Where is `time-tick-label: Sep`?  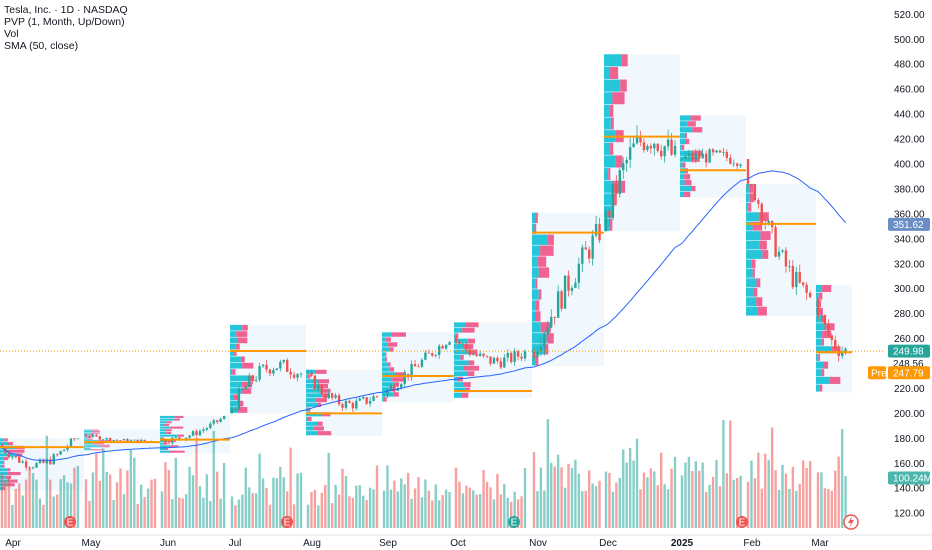
time-tick-label: Sep is located at coordinates (388, 543).